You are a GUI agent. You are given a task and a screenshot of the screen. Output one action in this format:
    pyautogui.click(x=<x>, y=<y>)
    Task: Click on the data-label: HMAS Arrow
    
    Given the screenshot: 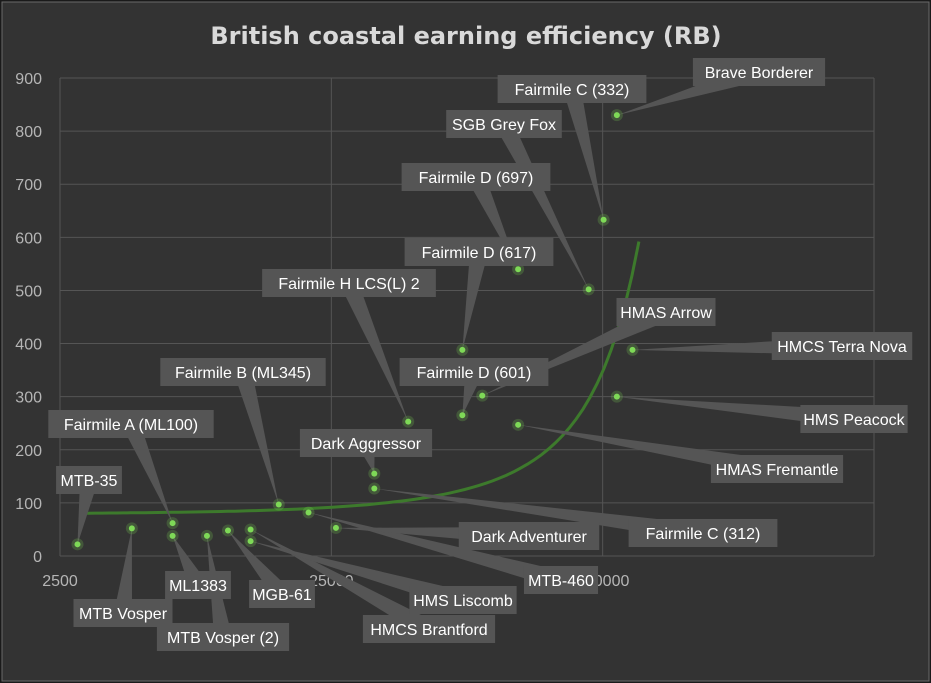 What is the action you would take?
    pyautogui.click(x=666, y=313)
    